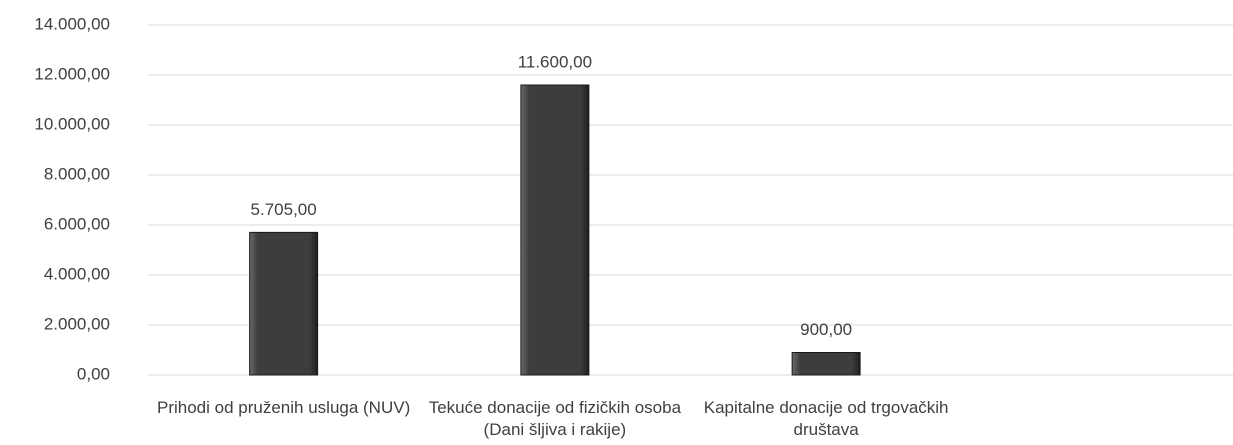 The width and height of the screenshot is (1233, 445). I want to click on y-tick-label: 14.000,00, so click(72, 23).